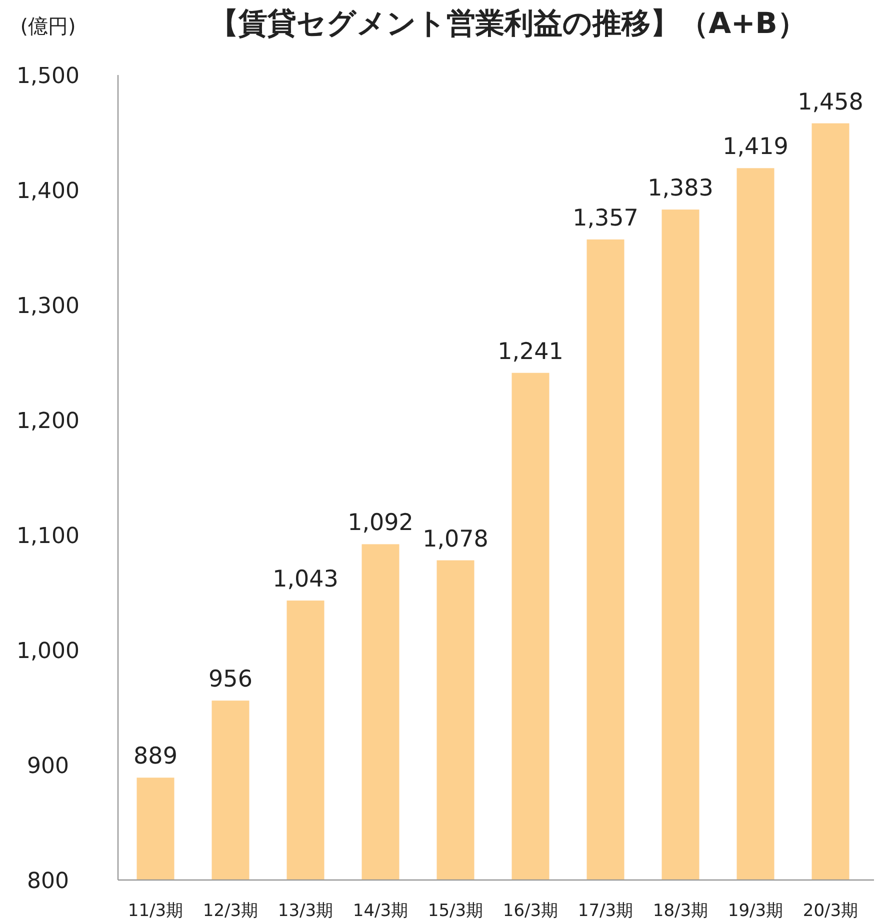 The height and width of the screenshot is (924, 877). I want to click on y-tick-label: 1,100, so click(48, 536).